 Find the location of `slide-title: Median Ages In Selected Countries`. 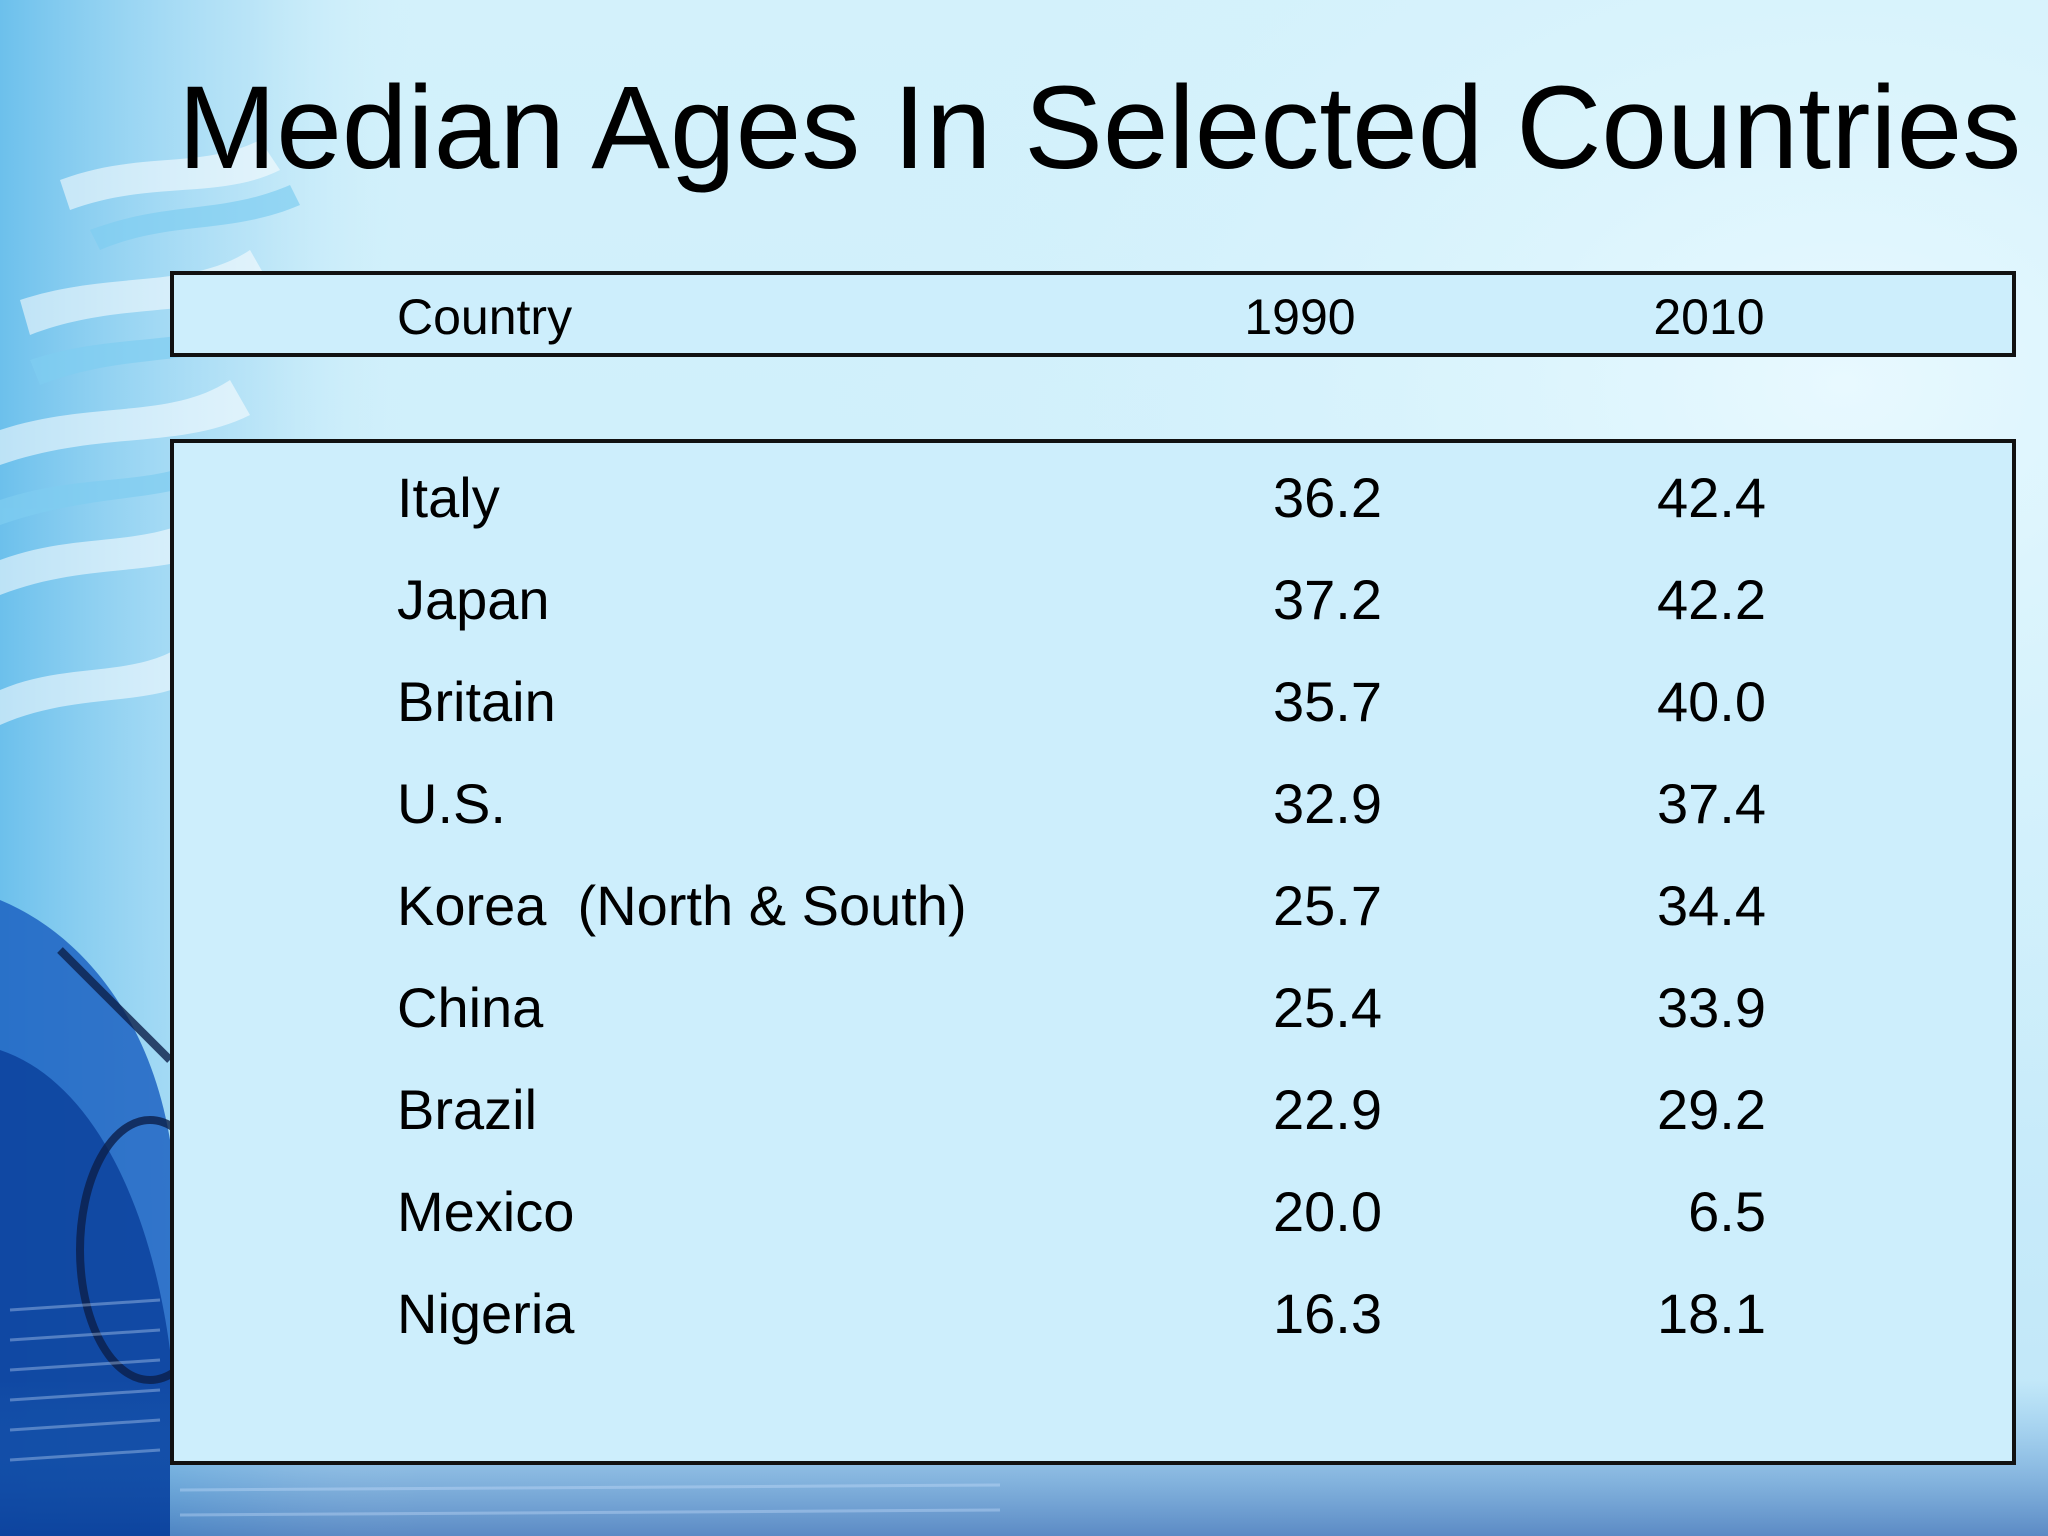

slide-title: Median Ages In Selected Countries is located at coordinates (1100, 128).